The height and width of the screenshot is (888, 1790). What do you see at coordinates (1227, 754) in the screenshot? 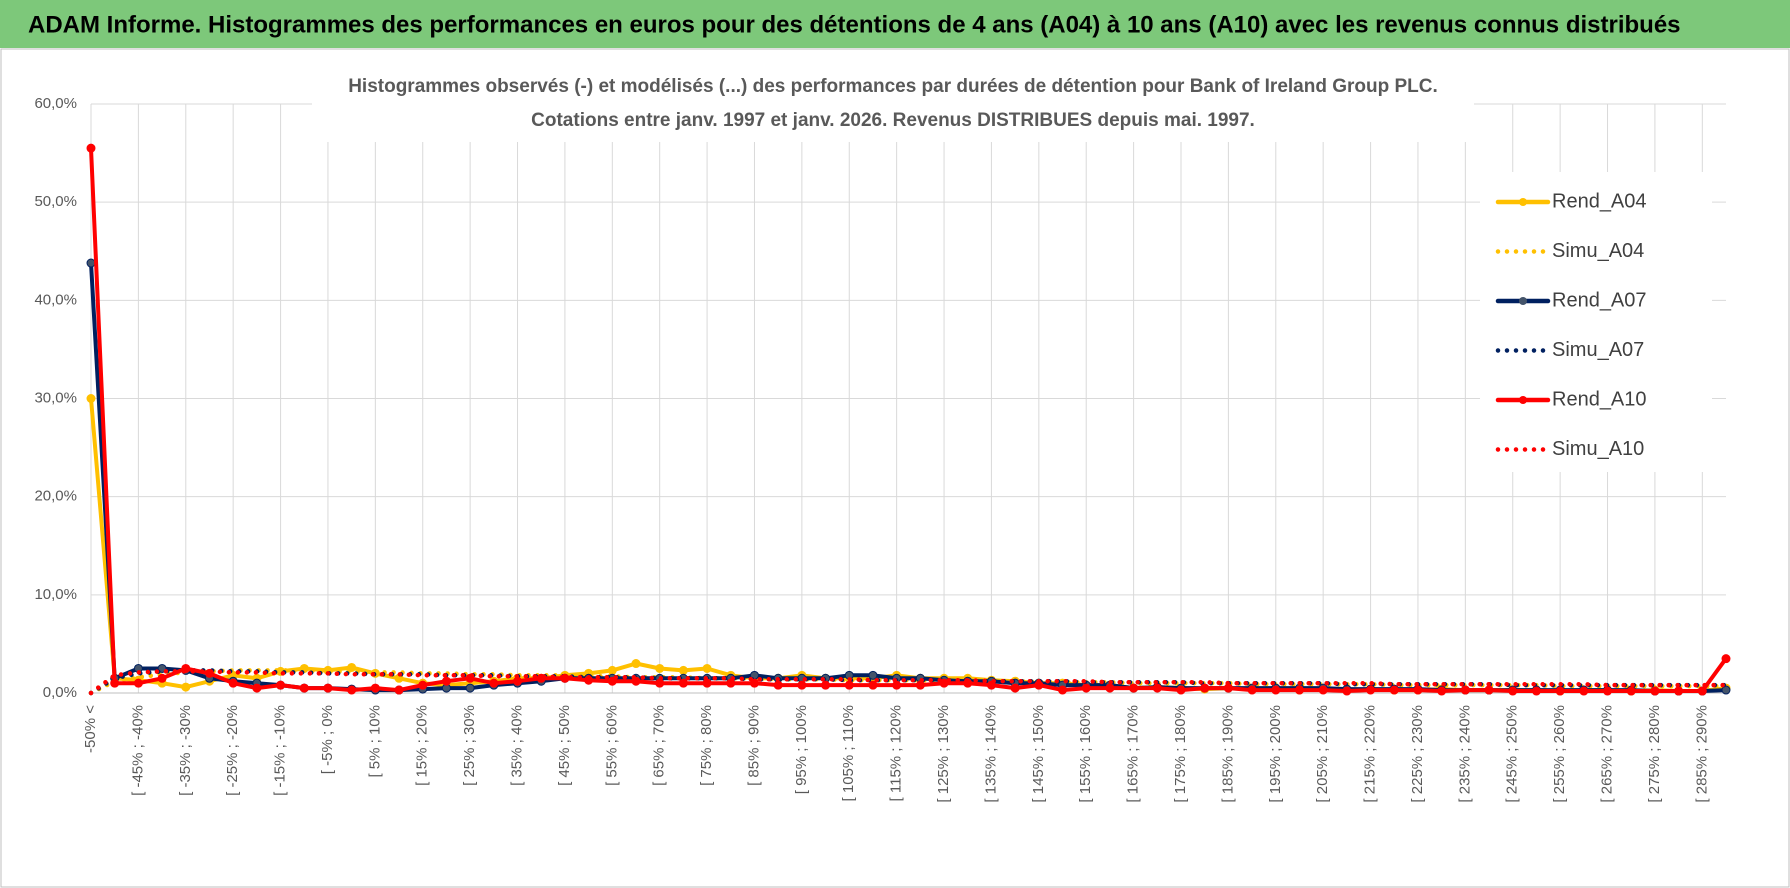
I see `x-tick-label: [ 185% ; 190%` at bounding box center [1227, 754].